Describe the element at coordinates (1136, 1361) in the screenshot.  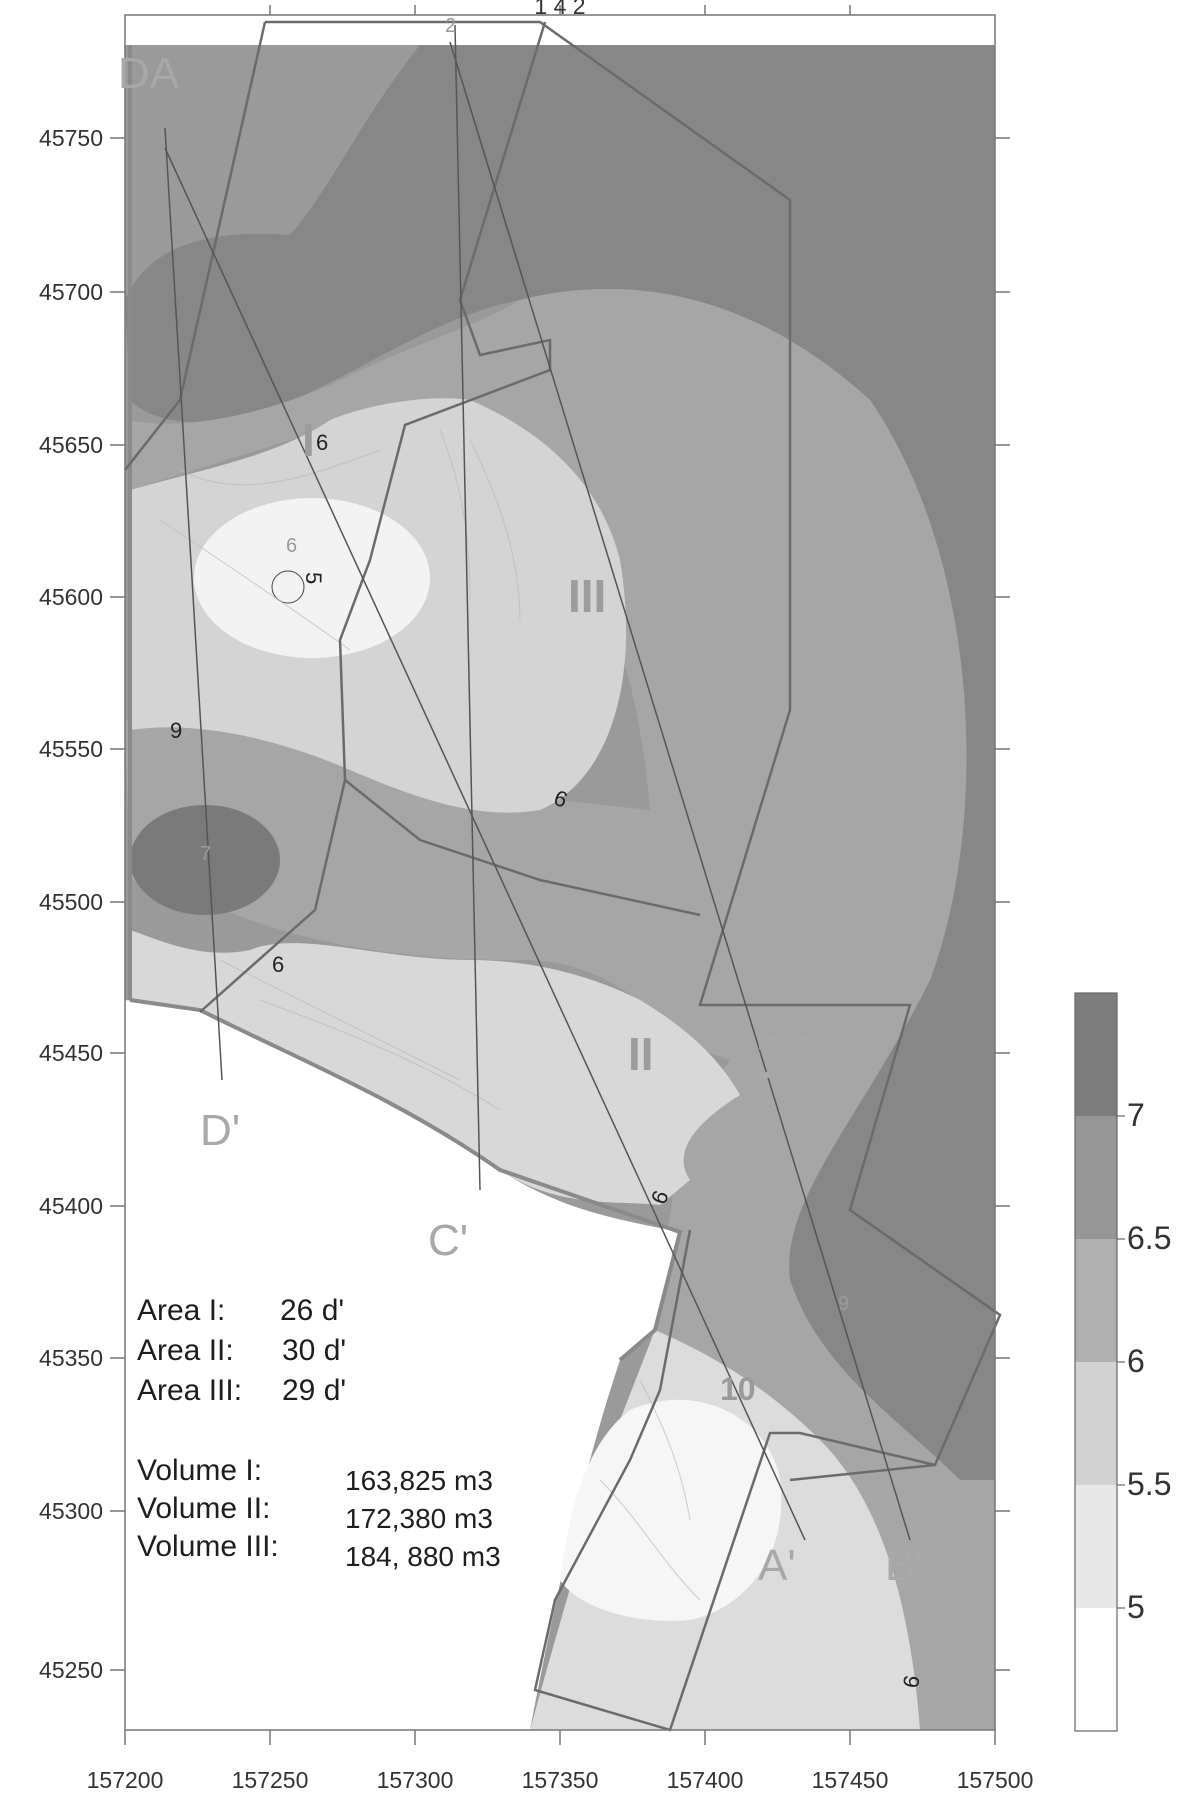
I see `legend-label: 6` at that location.